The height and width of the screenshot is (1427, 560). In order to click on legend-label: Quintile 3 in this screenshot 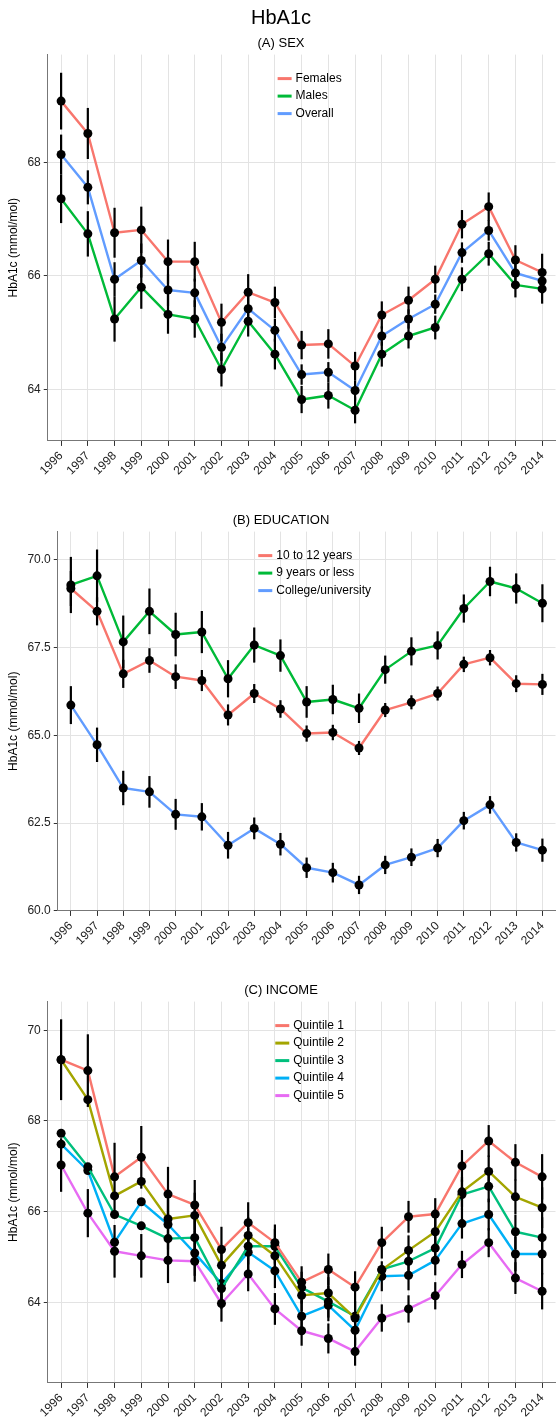, I will do `click(319, 1059)`.